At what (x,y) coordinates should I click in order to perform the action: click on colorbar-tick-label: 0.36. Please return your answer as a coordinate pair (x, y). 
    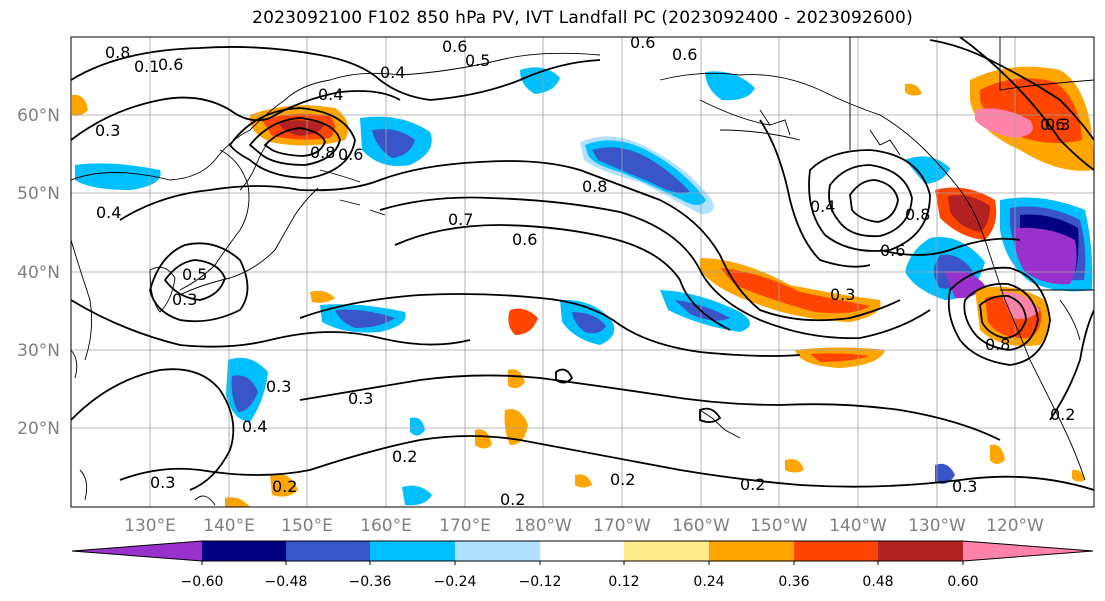
    Looking at the image, I should click on (793, 582).